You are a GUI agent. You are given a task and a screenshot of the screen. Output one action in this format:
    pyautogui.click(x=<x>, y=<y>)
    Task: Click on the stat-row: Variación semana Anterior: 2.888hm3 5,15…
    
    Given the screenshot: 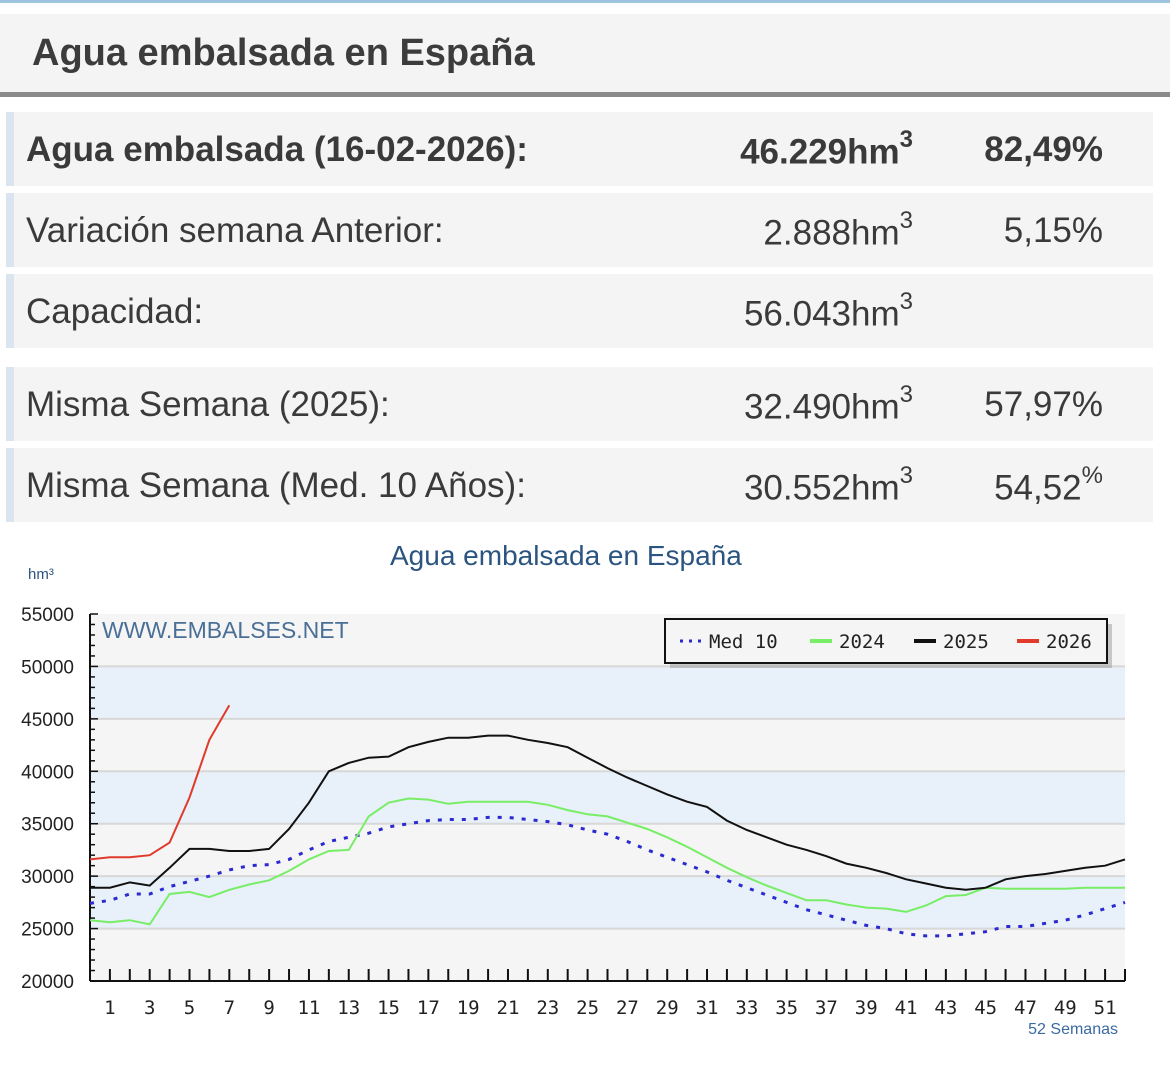 What is the action you would take?
    pyautogui.click(x=579, y=230)
    